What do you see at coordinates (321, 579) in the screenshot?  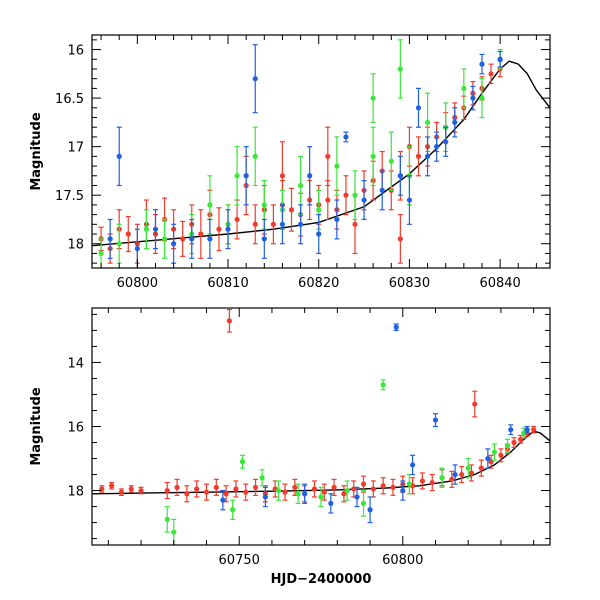 I see `x-axis-title: HJD−2400000` at bounding box center [321, 579].